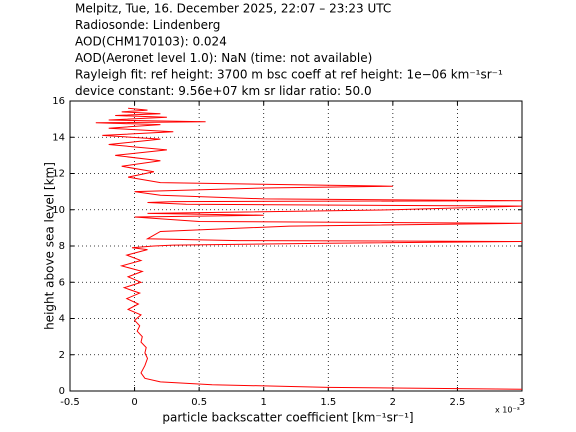  I want to click on y-tick-label: 10, so click(58, 210).